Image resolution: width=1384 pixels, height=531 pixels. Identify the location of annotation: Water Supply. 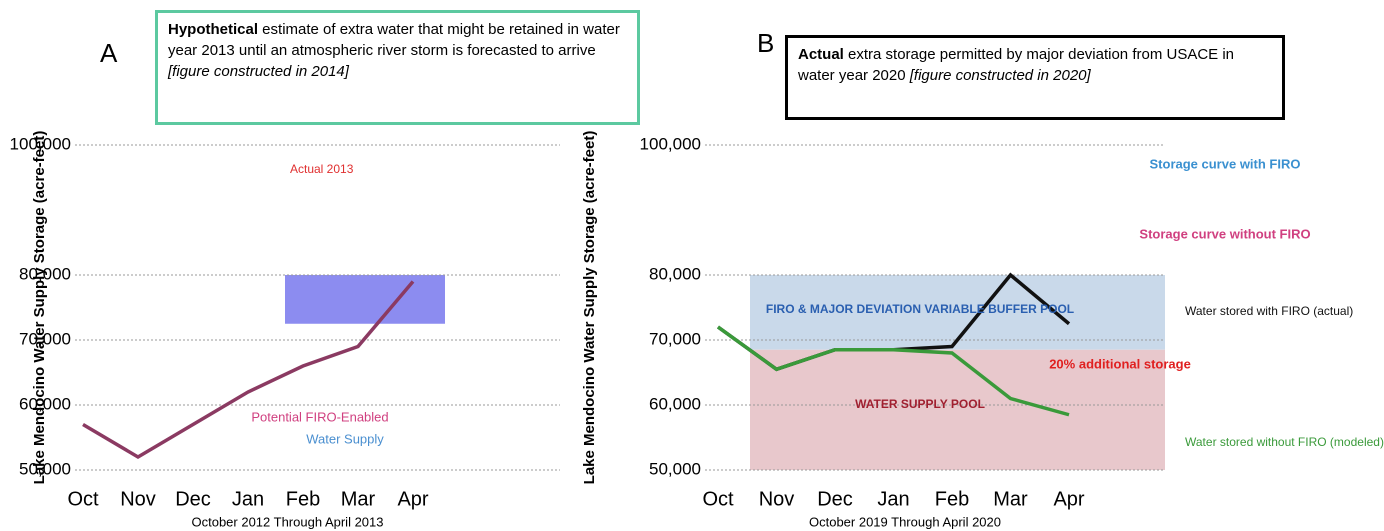
(345, 438).